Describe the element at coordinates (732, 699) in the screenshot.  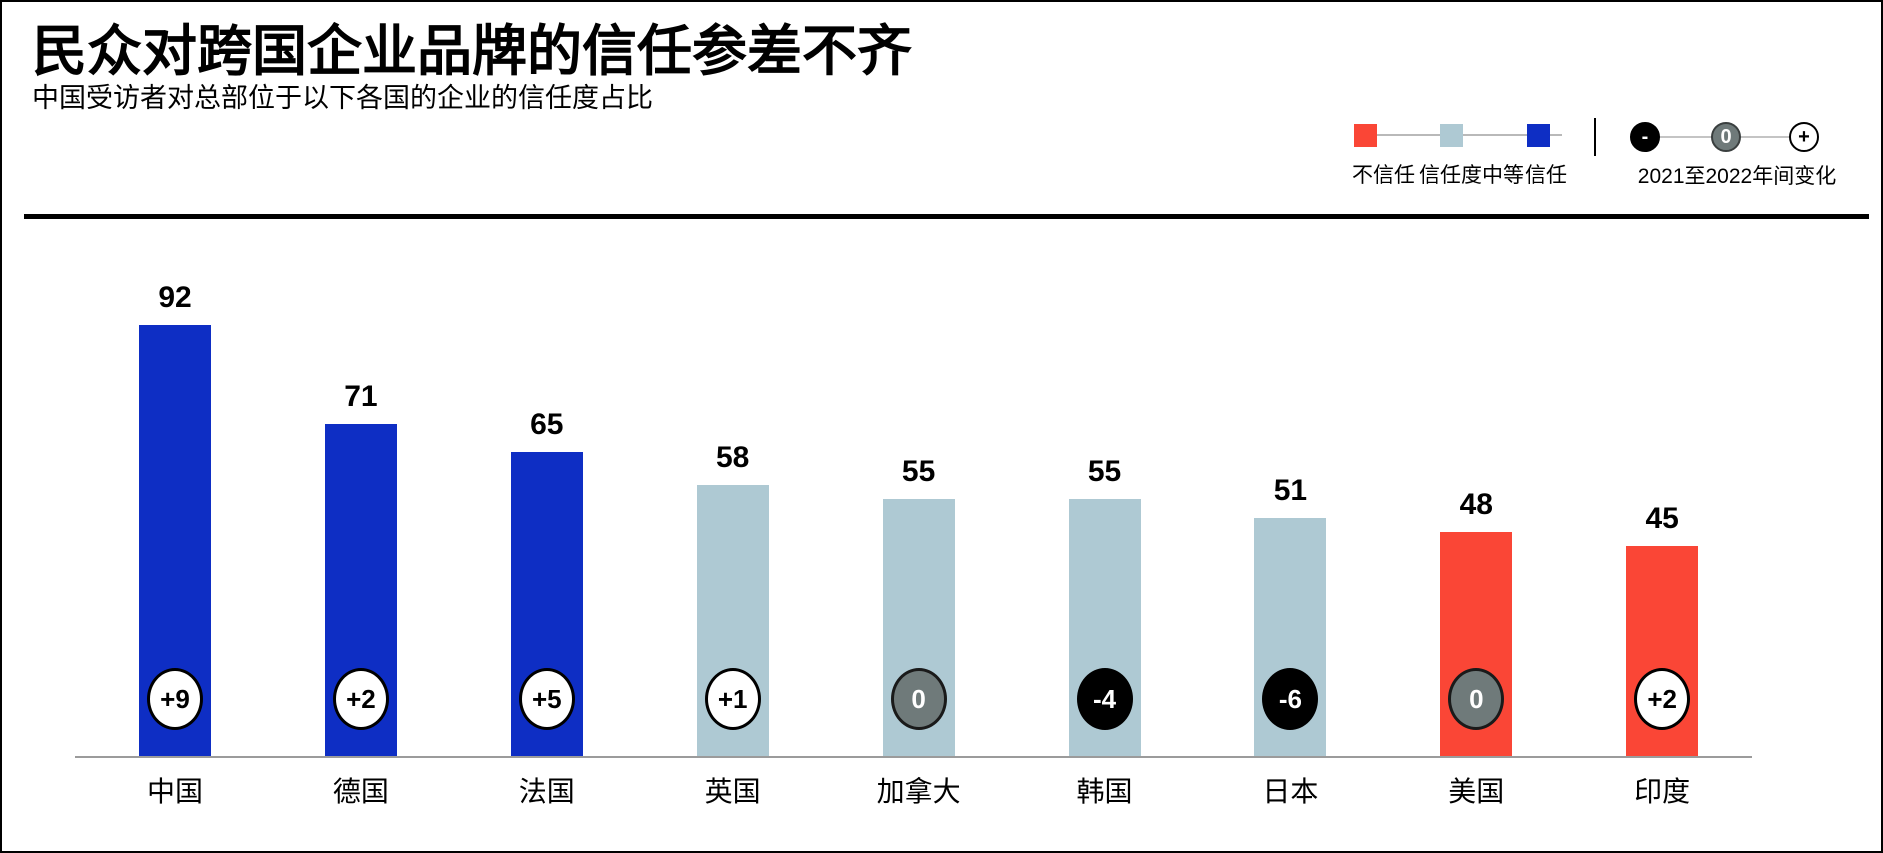
I see `bar-change-badge: +1` at that location.